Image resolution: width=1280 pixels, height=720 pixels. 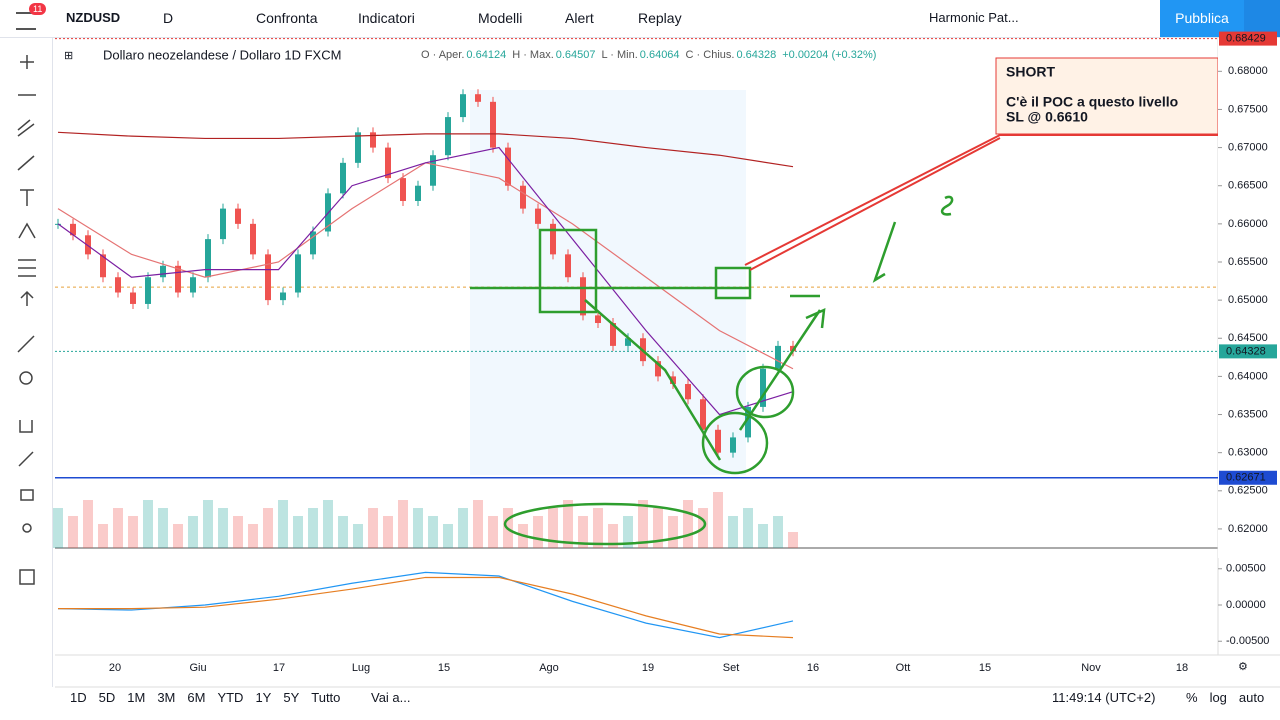 What do you see at coordinates (1248, 529) in the screenshot?
I see `y-tick-label: 0.62000` at bounding box center [1248, 529].